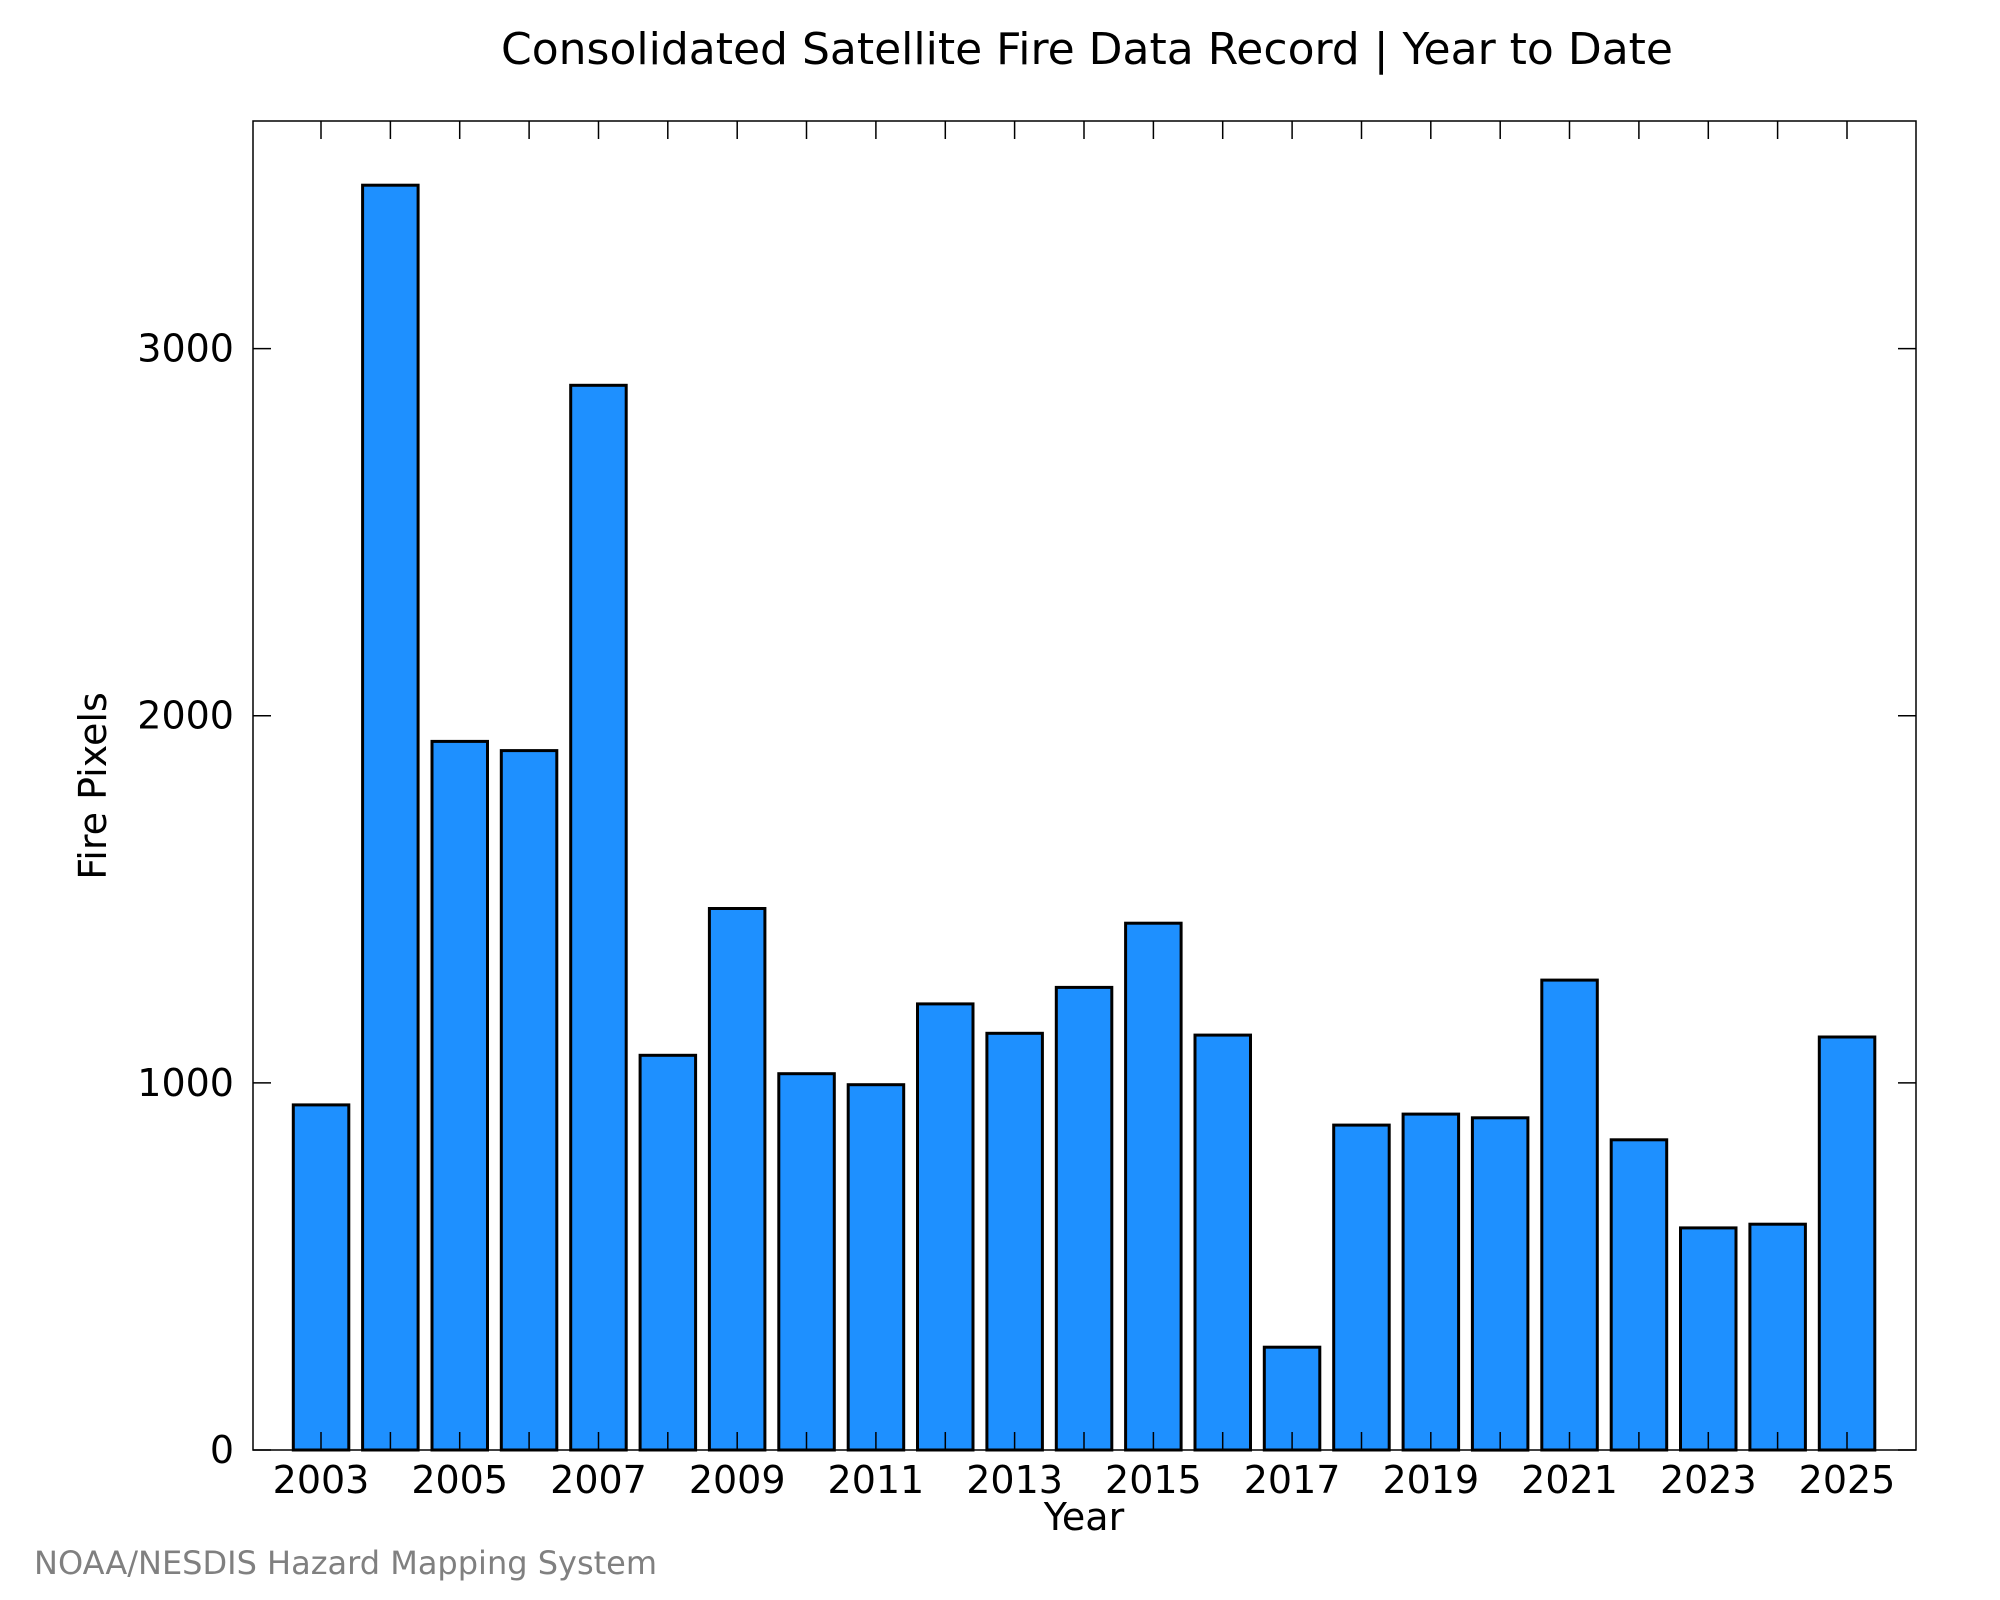 The width and height of the screenshot is (2000, 1600). I want to click on bar-2013, so click(1014, 1241).